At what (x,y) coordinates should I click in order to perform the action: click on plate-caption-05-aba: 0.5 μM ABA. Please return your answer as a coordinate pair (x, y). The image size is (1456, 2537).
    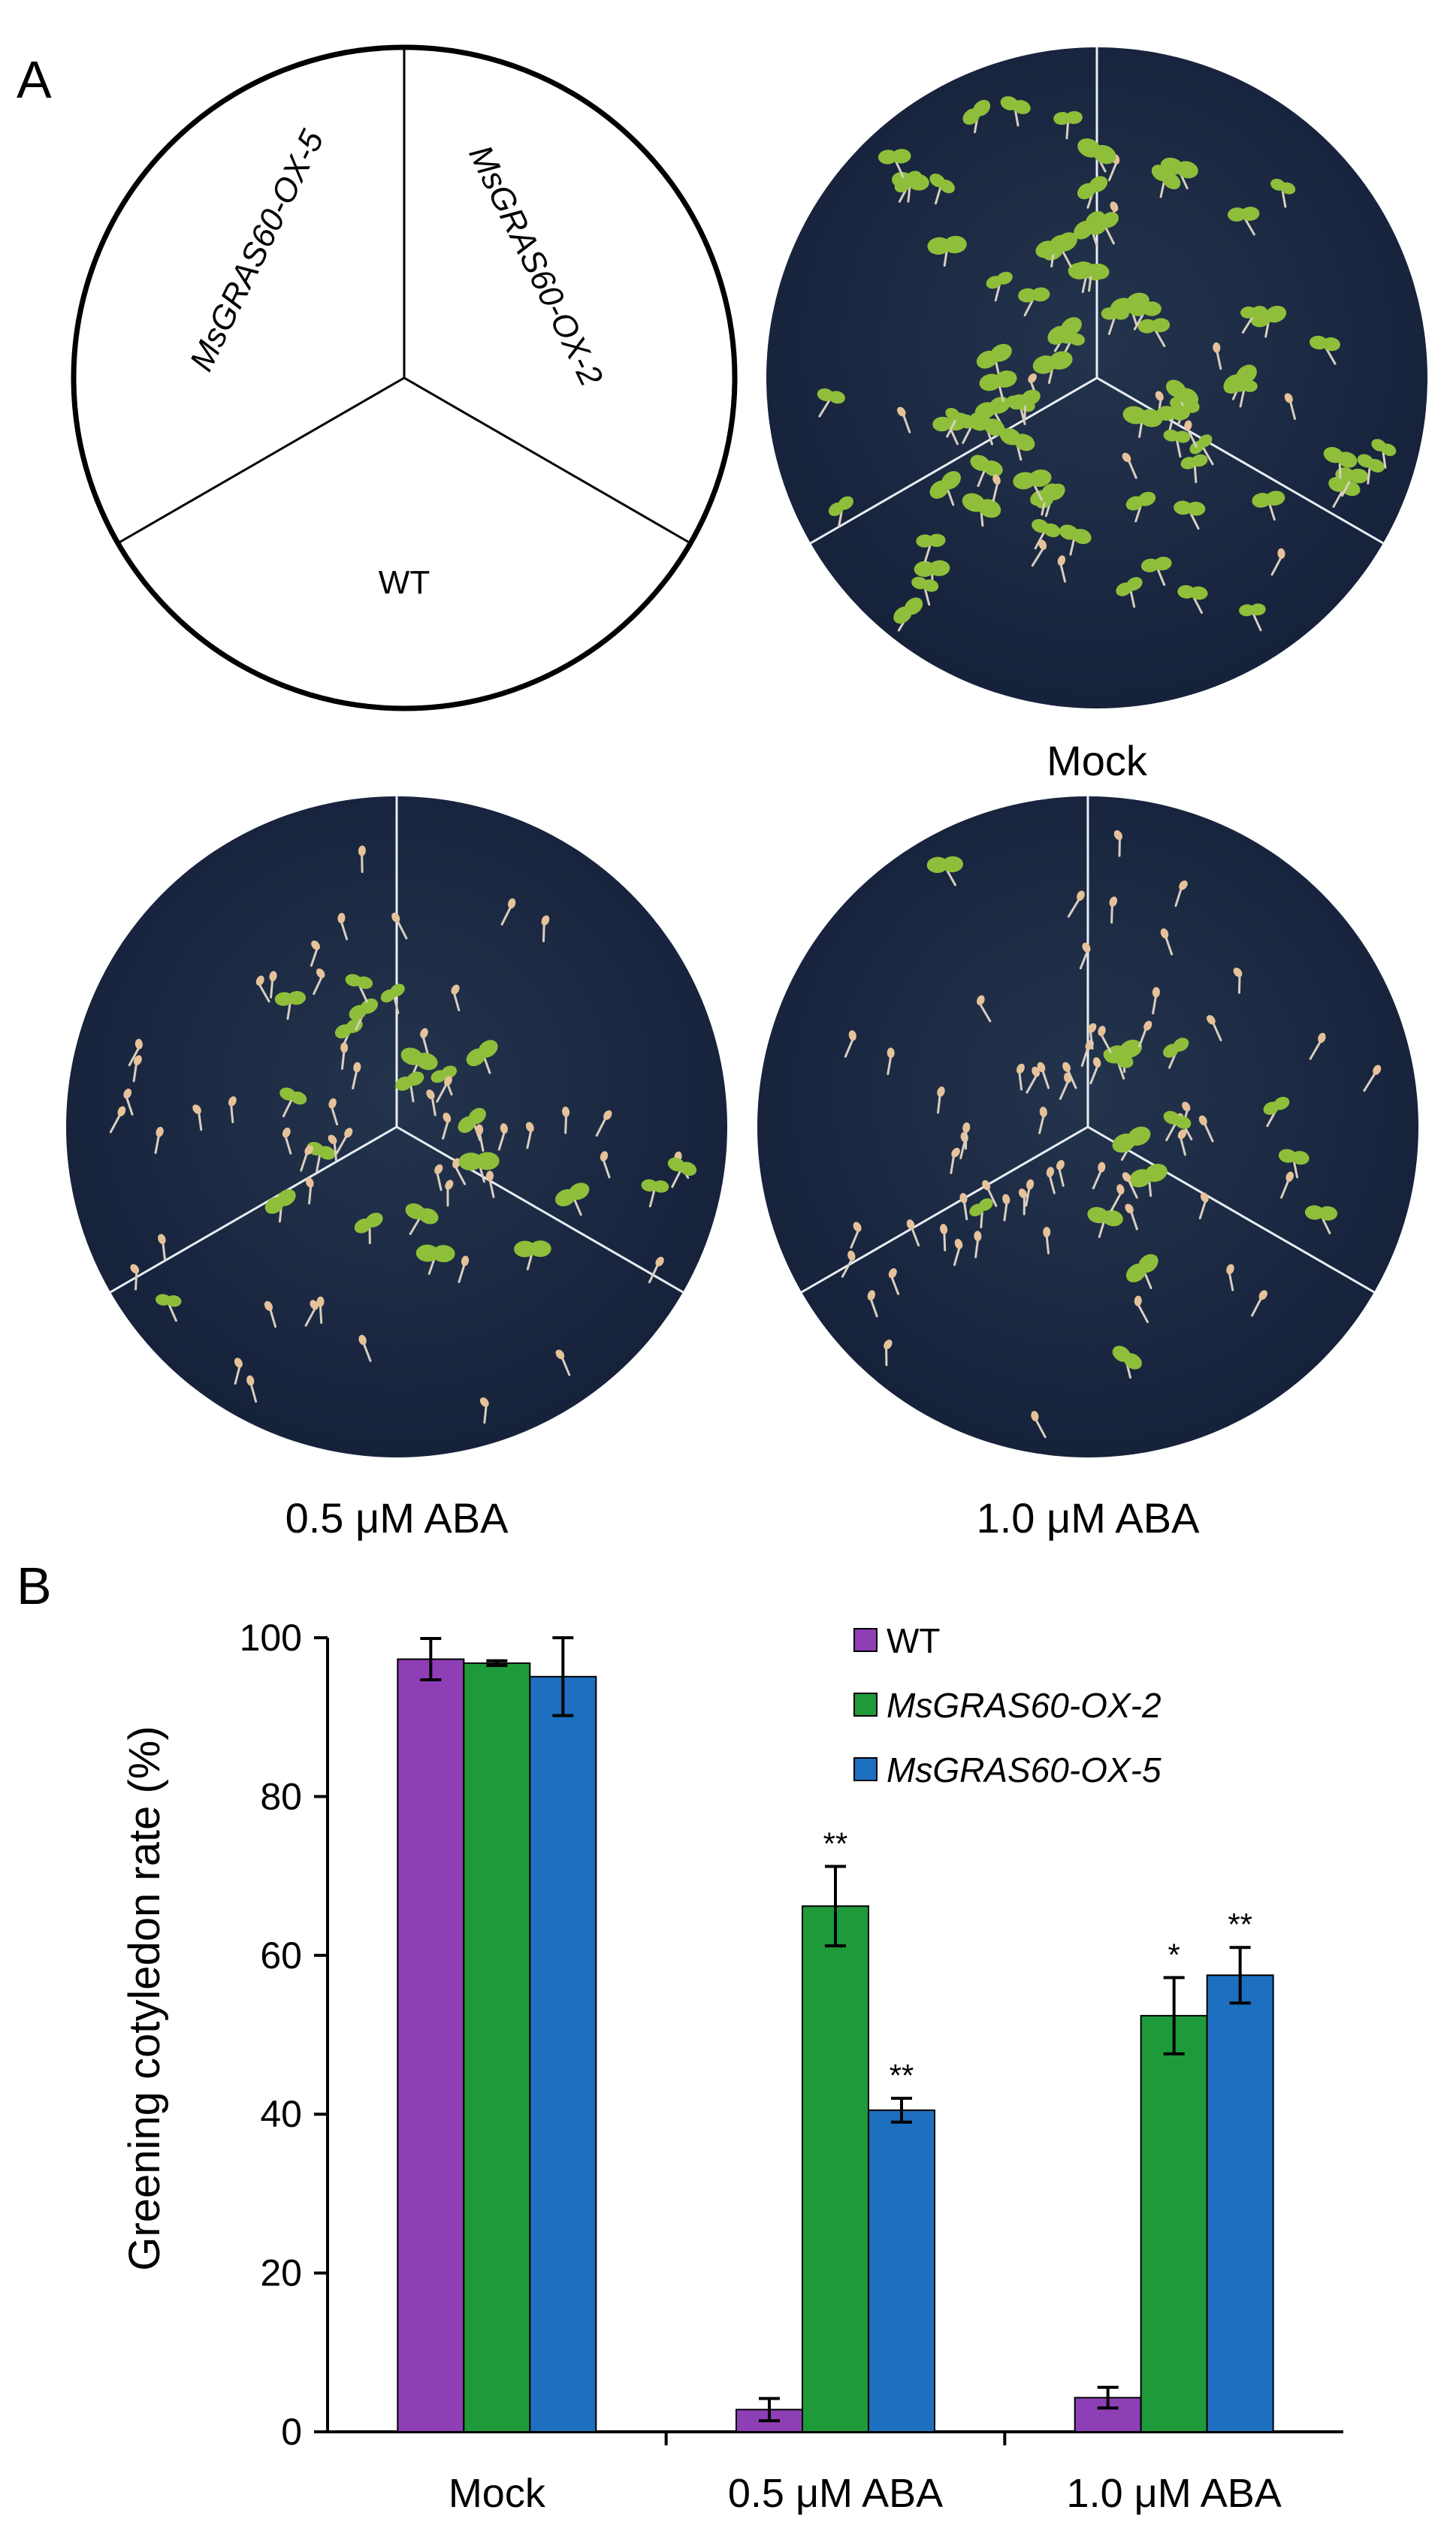
    Looking at the image, I should click on (397, 1518).